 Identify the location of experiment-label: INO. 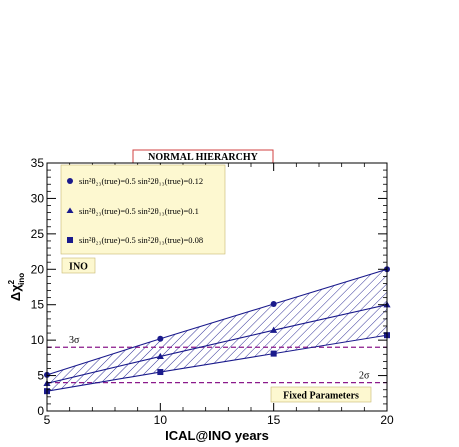
(78, 267).